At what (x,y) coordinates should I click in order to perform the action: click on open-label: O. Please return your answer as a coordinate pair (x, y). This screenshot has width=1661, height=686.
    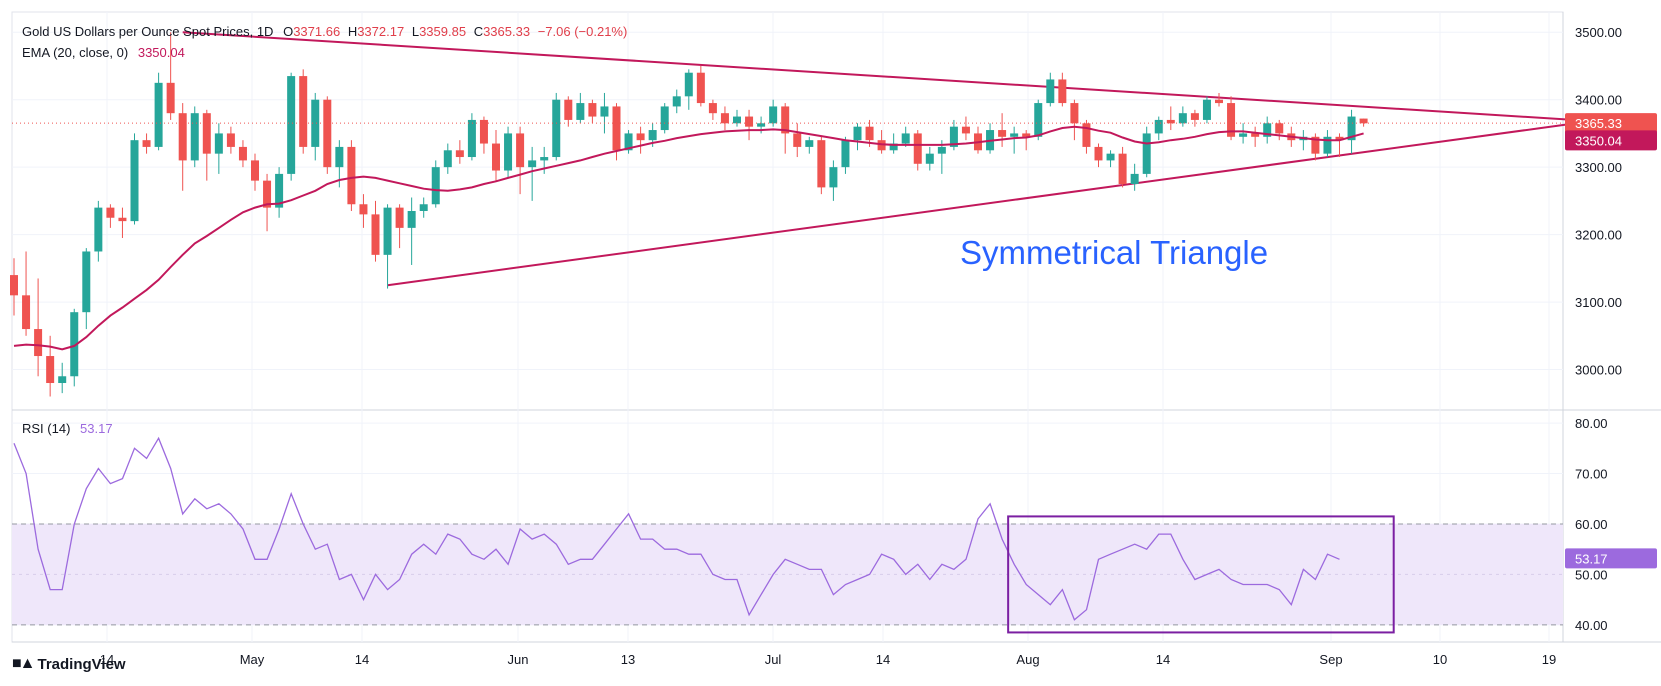
    Looking at the image, I should click on (288, 31).